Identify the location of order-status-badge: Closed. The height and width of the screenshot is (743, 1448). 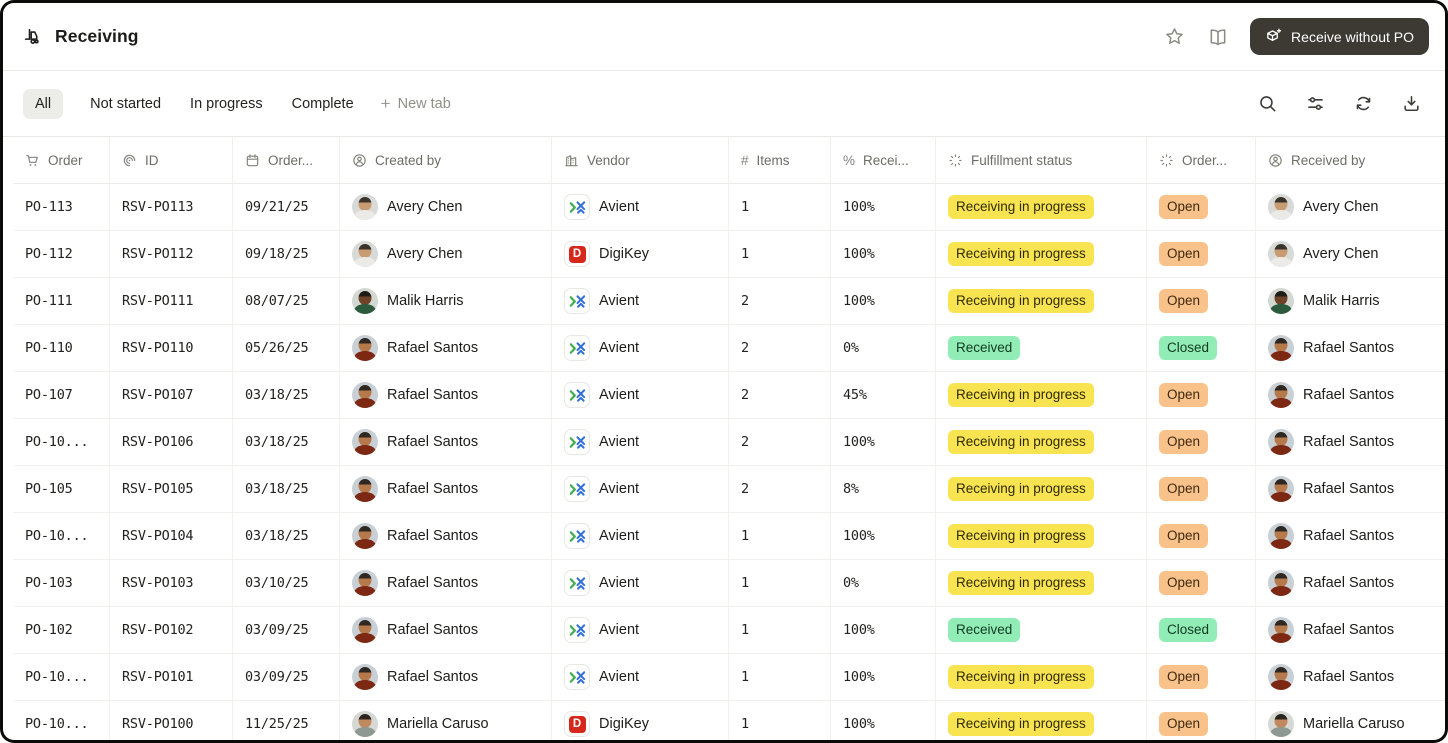
(1188, 630).